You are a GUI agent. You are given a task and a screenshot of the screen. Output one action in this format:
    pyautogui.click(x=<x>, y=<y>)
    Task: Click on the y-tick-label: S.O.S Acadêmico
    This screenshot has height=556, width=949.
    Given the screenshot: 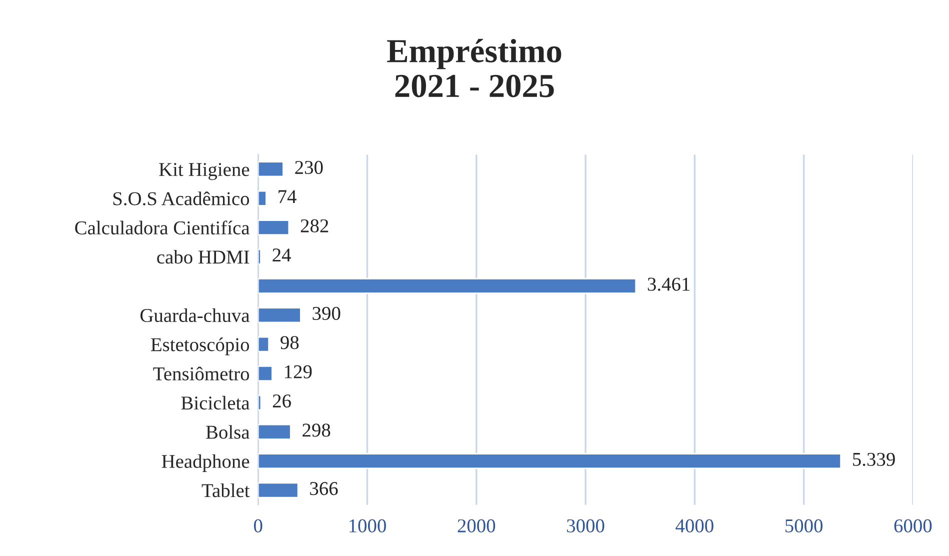 What is the action you would take?
    pyautogui.click(x=181, y=199)
    